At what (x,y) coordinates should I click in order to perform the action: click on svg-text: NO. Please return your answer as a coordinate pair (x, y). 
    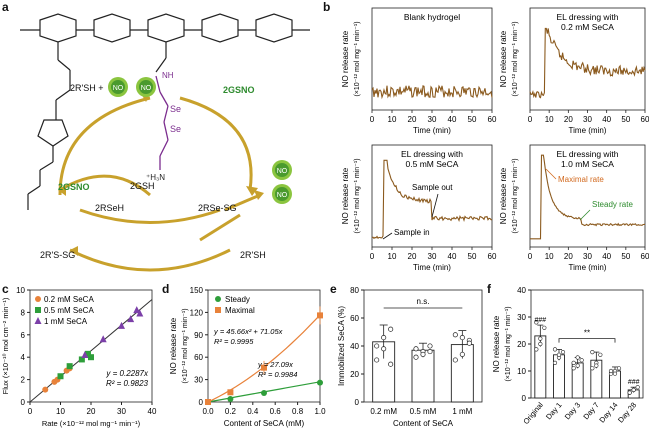
    Looking at the image, I should click on (118, 88).